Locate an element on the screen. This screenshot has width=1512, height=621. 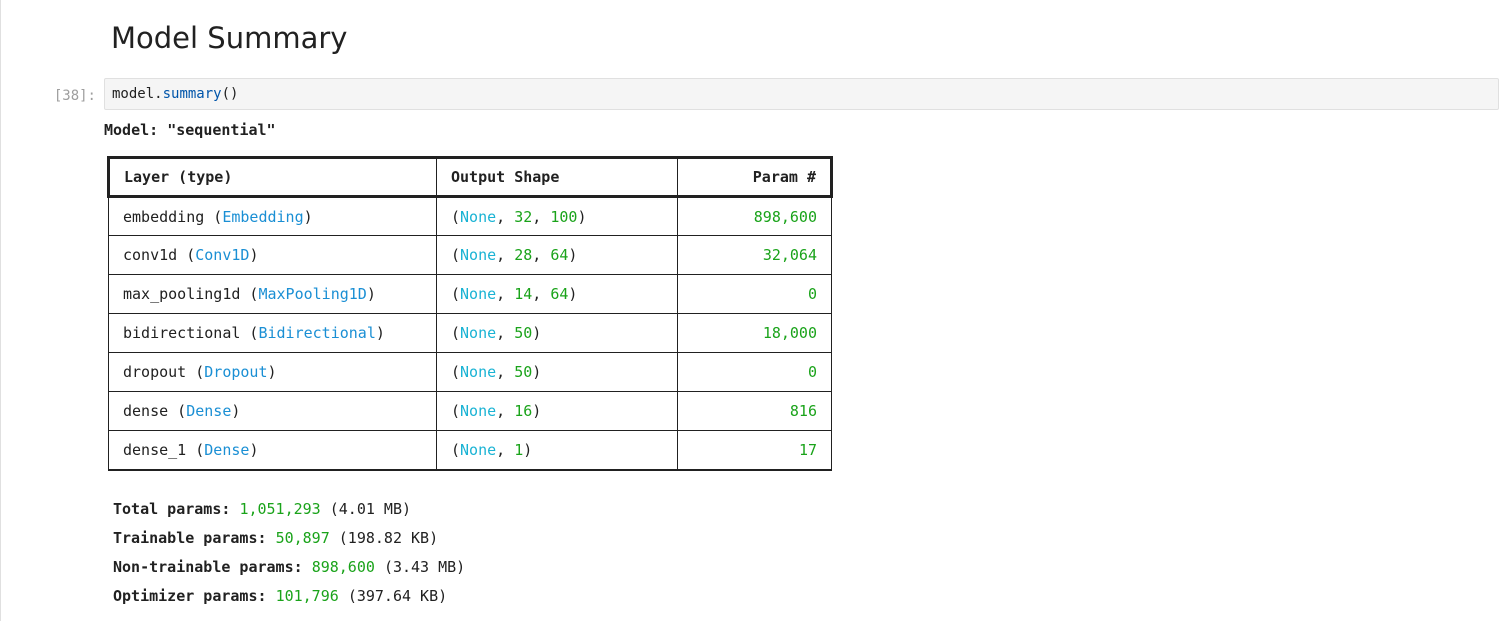
param-total-value: 1,051,293 is located at coordinates (280, 509).